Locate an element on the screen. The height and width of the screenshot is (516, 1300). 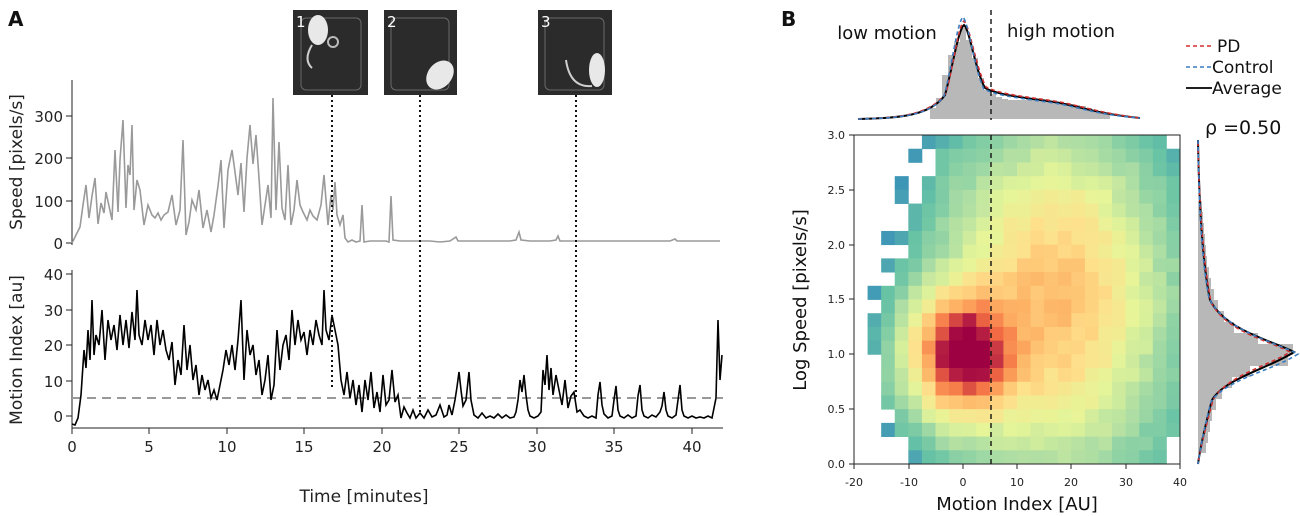
top-marginal-average-kde is located at coordinates (999, 71).